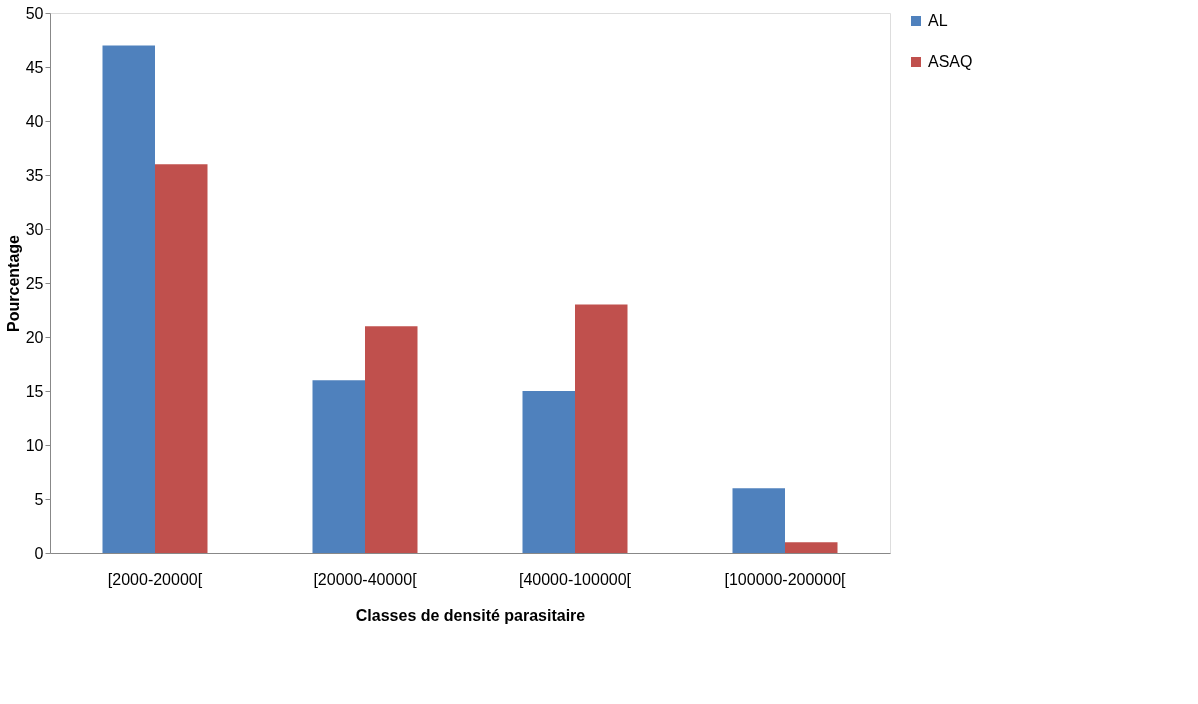 This screenshot has height=704, width=1198. Describe the element at coordinates (785, 579) in the screenshot. I see `x-tick-label: [100000-200000[` at that location.